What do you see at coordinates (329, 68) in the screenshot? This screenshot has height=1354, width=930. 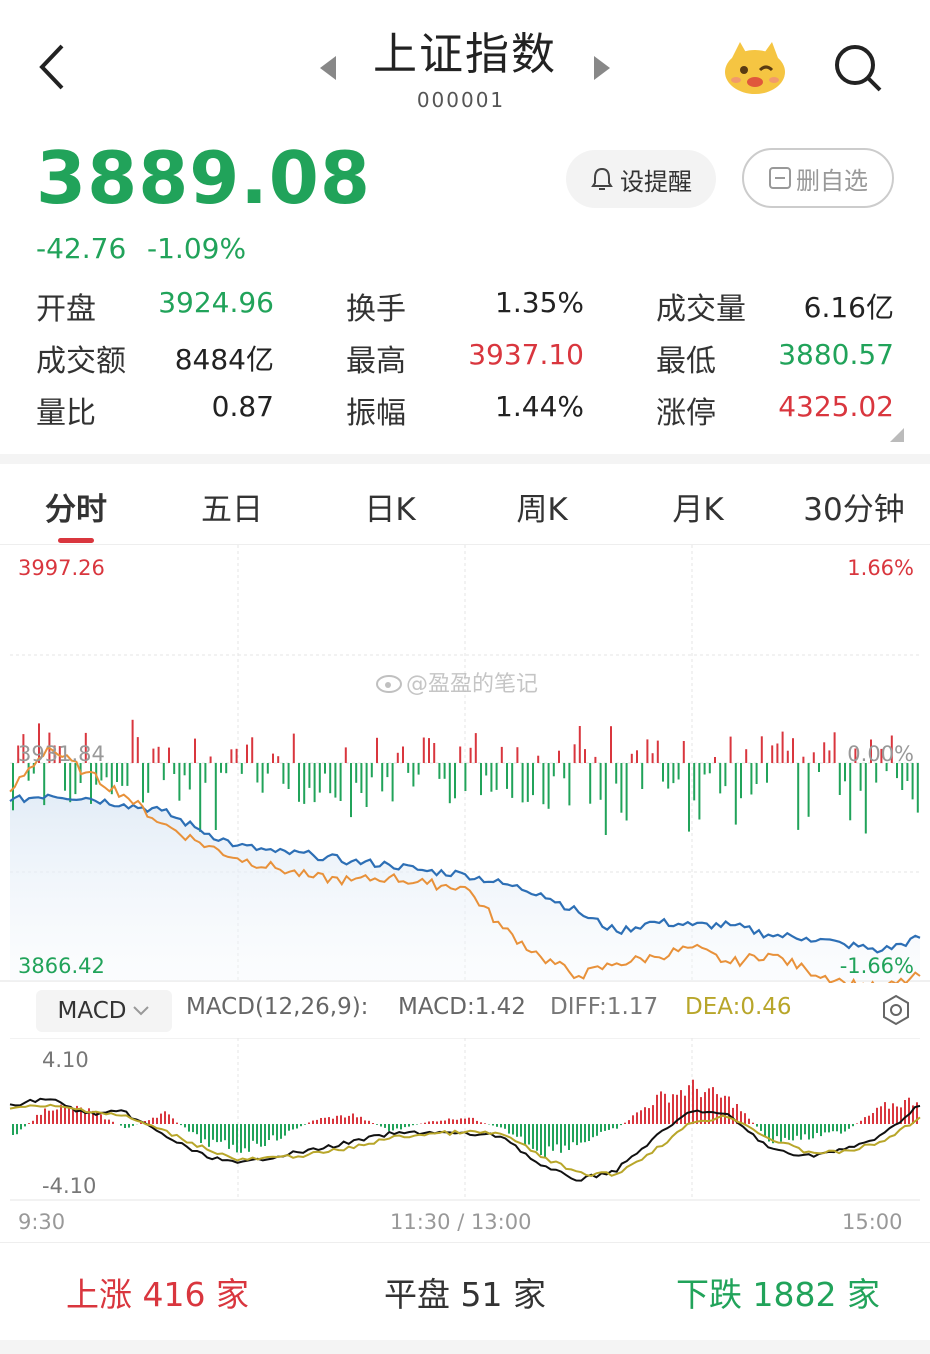 I see `prev-index-button` at bounding box center [329, 68].